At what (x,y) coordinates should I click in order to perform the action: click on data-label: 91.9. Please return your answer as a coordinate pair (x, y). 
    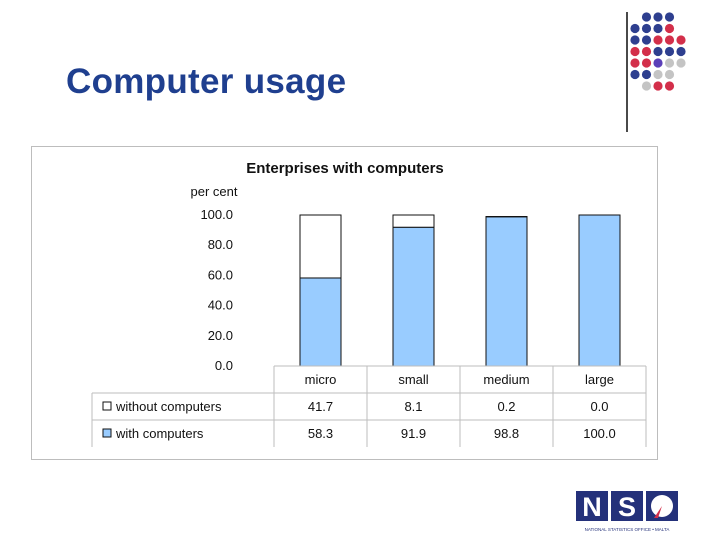
    Looking at the image, I should click on (413, 433).